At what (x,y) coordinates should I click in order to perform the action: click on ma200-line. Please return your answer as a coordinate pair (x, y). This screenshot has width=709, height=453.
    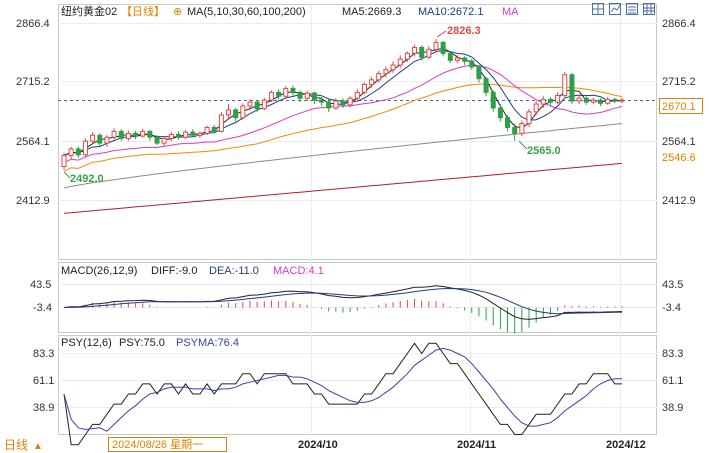
    Looking at the image, I should click on (343, 188).